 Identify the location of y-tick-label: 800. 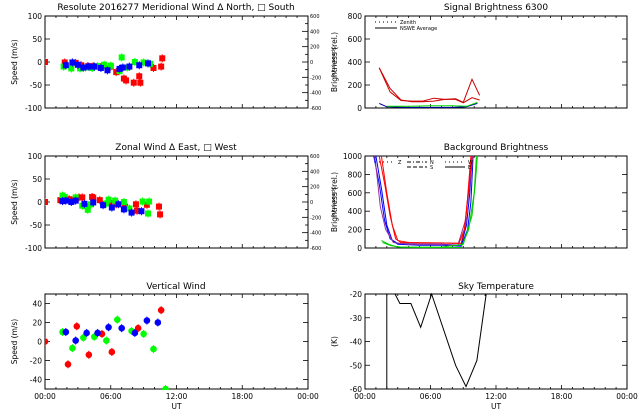
(355, 16).